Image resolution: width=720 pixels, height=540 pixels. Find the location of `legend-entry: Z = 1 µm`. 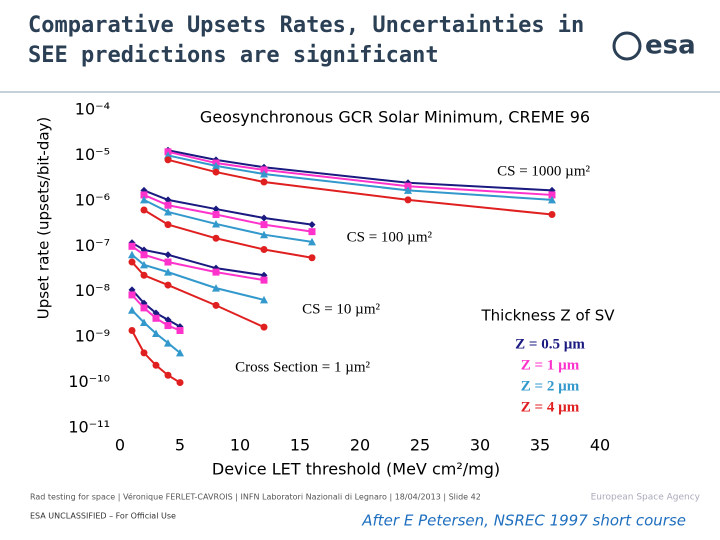

legend-entry: Z = 1 µm is located at coordinates (550, 365).